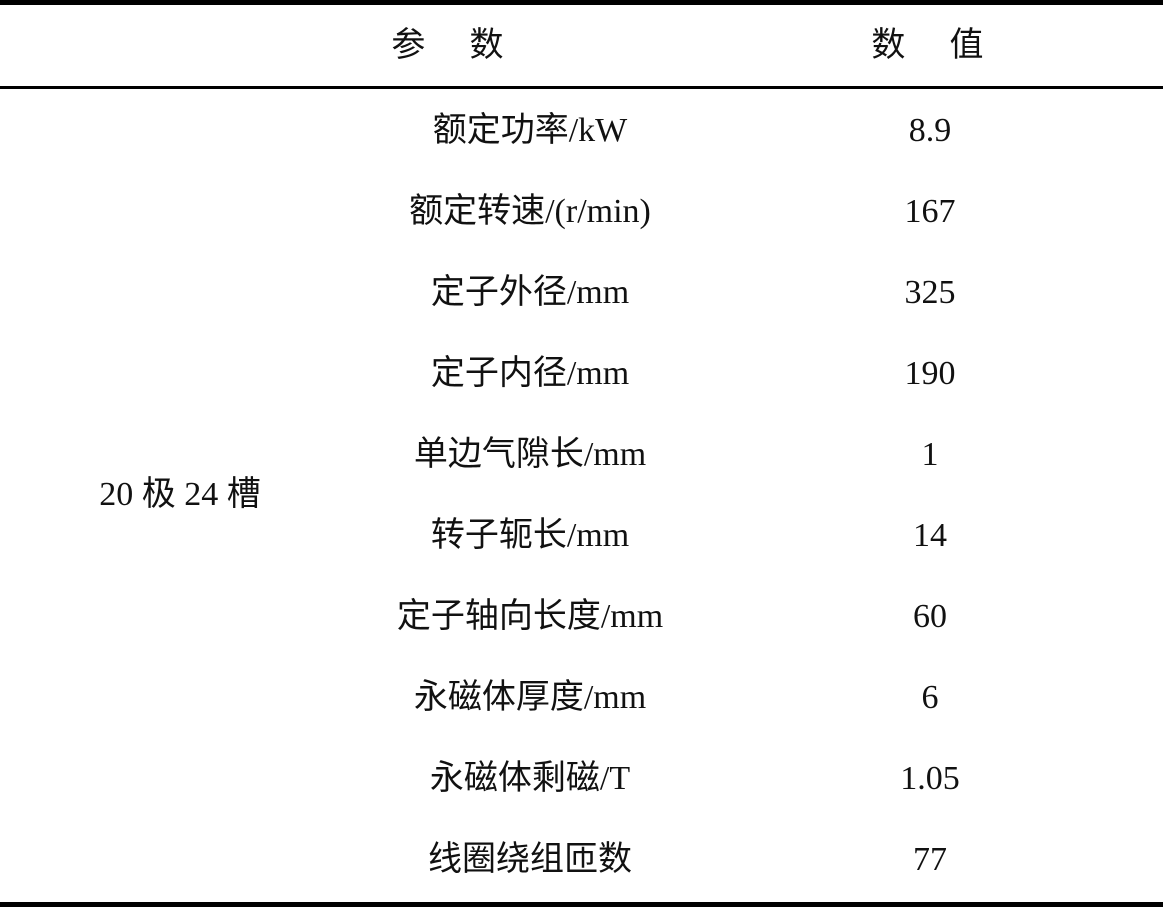 The image size is (1163, 909). Describe the element at coordinates (581, 87) in the screenshot. I see `header-rule` at that location.